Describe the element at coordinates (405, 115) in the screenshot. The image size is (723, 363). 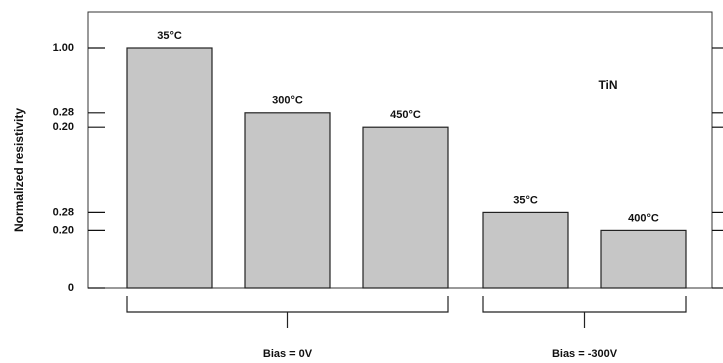
I see `bar-label: 450°C` at that location.